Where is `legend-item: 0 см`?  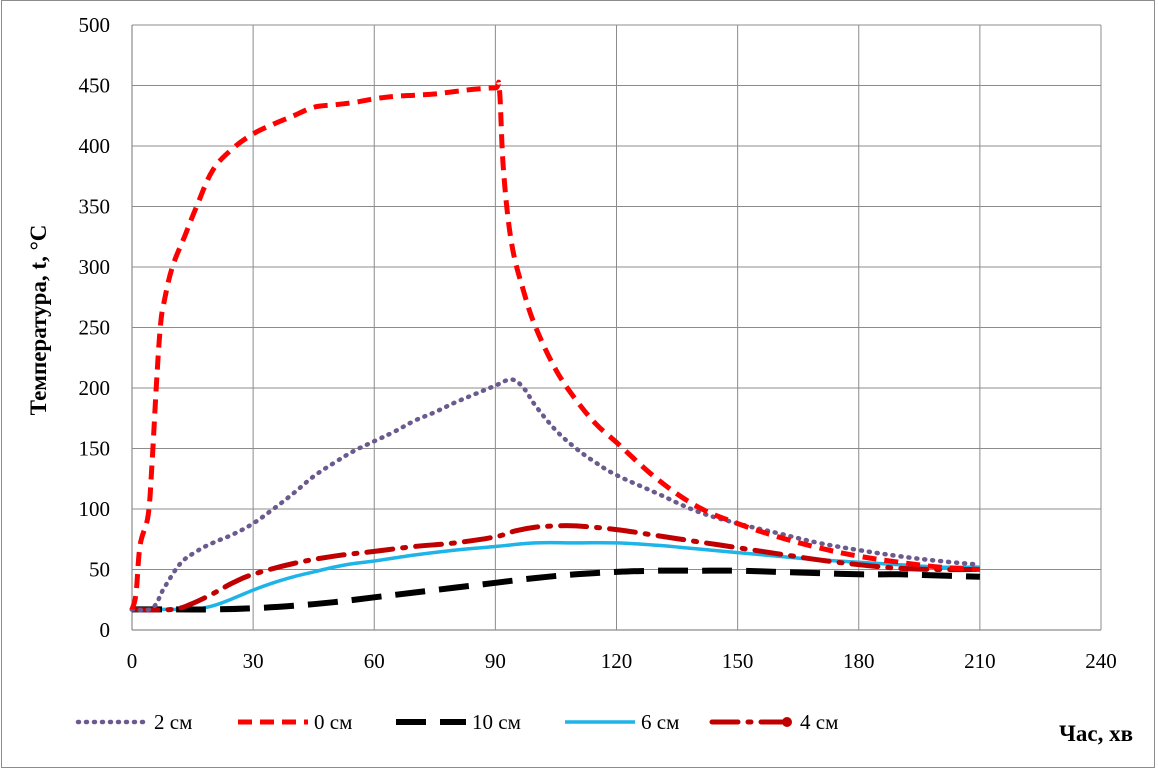 legend-item: 0 см is located at coordinates (295, 722).